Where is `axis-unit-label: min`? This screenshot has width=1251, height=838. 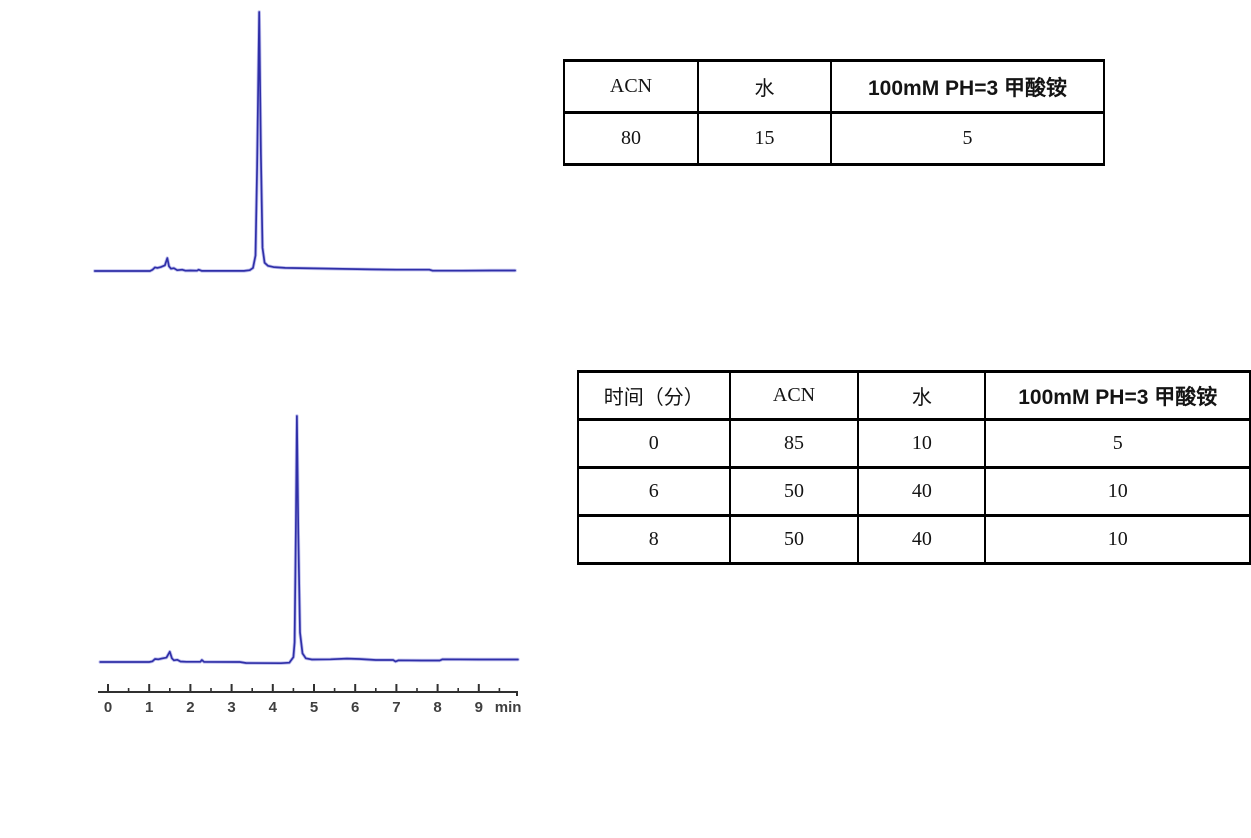
axis-unit-label: min is located at coordinates (508, 707).